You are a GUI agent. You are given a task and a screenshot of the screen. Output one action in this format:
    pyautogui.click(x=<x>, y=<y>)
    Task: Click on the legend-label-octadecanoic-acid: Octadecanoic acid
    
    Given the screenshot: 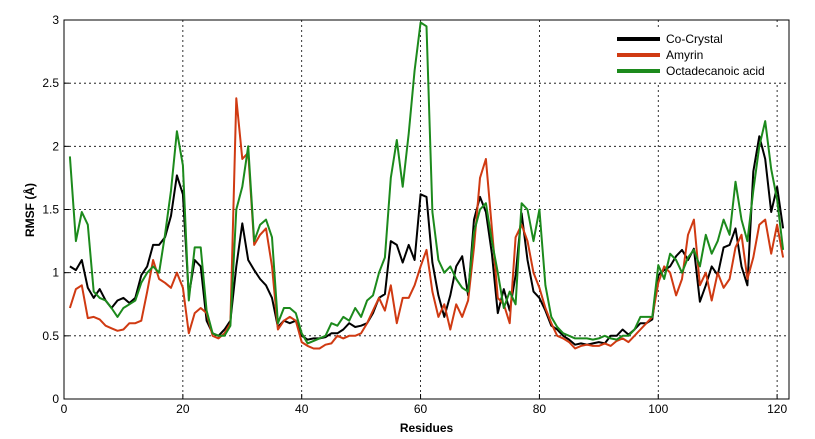 What is the action you would take?
    pyautogui.click(x=715, y=71)
    